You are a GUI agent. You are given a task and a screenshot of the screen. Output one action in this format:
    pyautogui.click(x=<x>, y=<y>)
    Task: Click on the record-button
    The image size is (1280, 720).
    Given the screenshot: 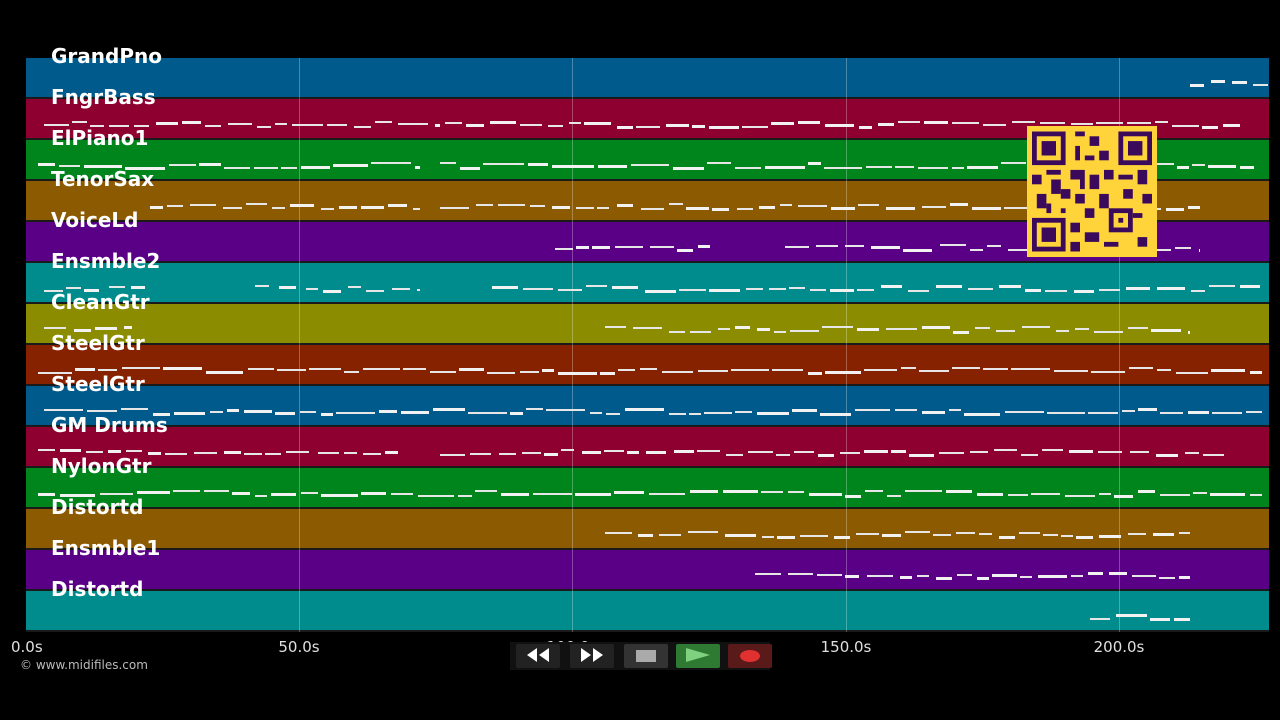 What is the action you would take?
    pyautogui.click(x=750, y=656)
    